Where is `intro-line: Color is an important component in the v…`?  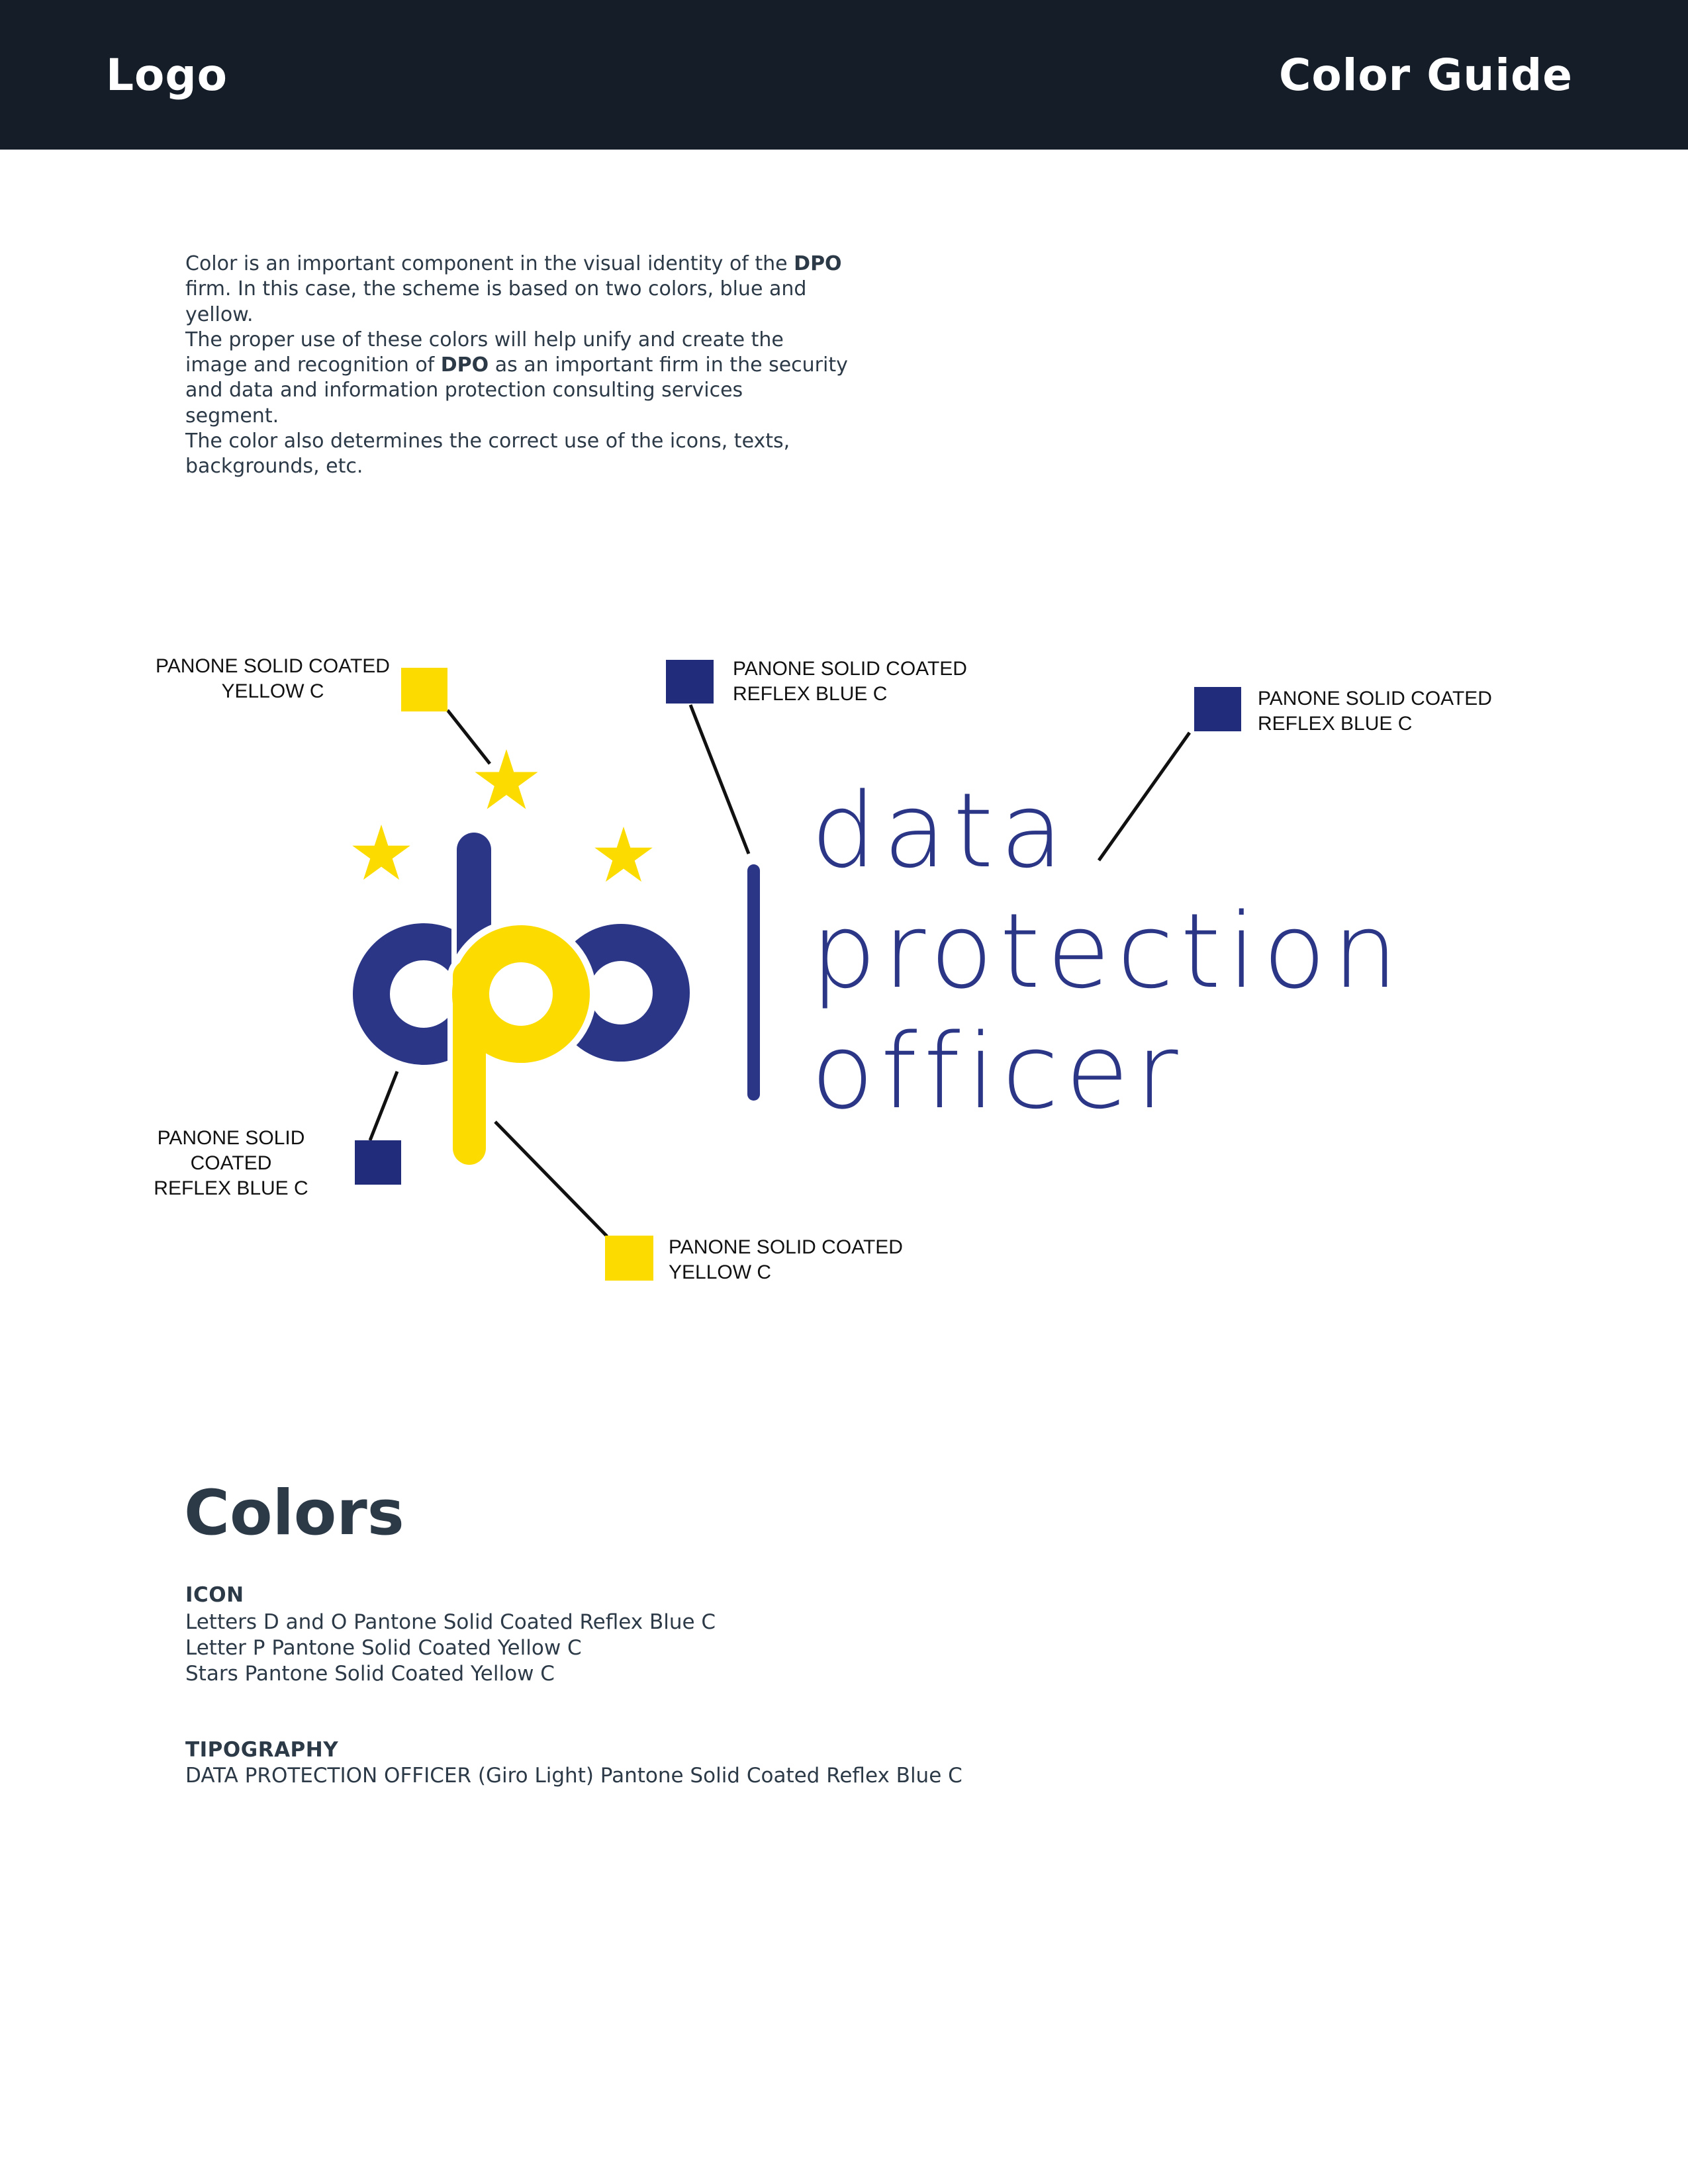 intro-line: Color is an important component in the v… is located at coordinates (513, 263).